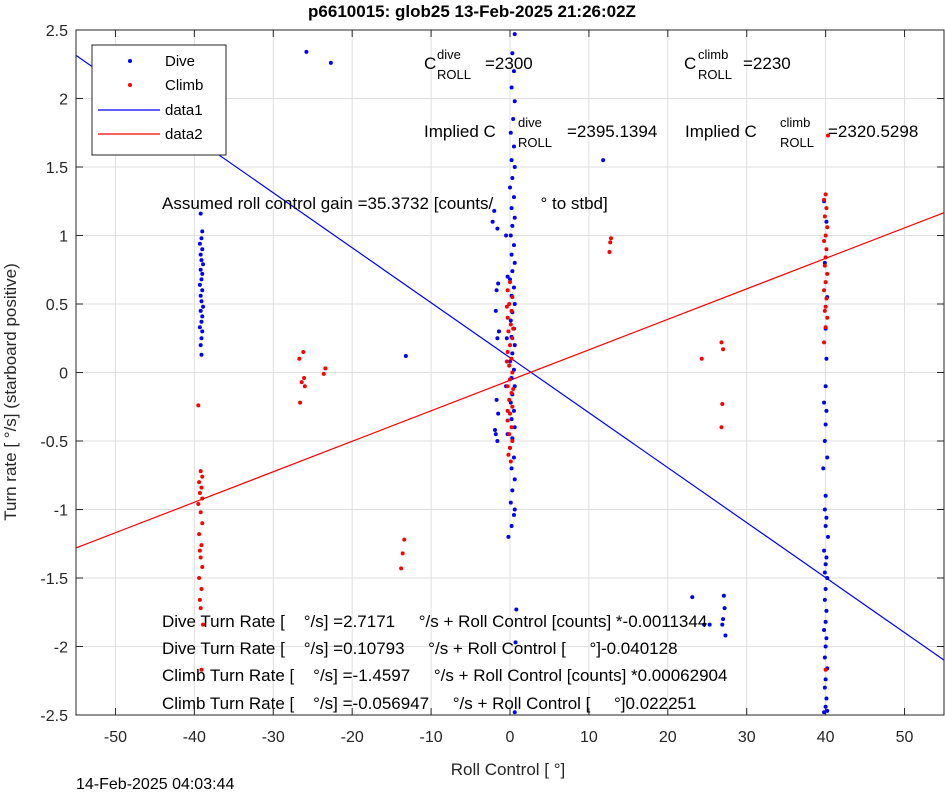 This screenshot has width=945, height=792. Describe the element at coordinates (155, 784) in the screenshot. I see `footer-timestamp: 14-Feb-2025 04:03:44` at that location.